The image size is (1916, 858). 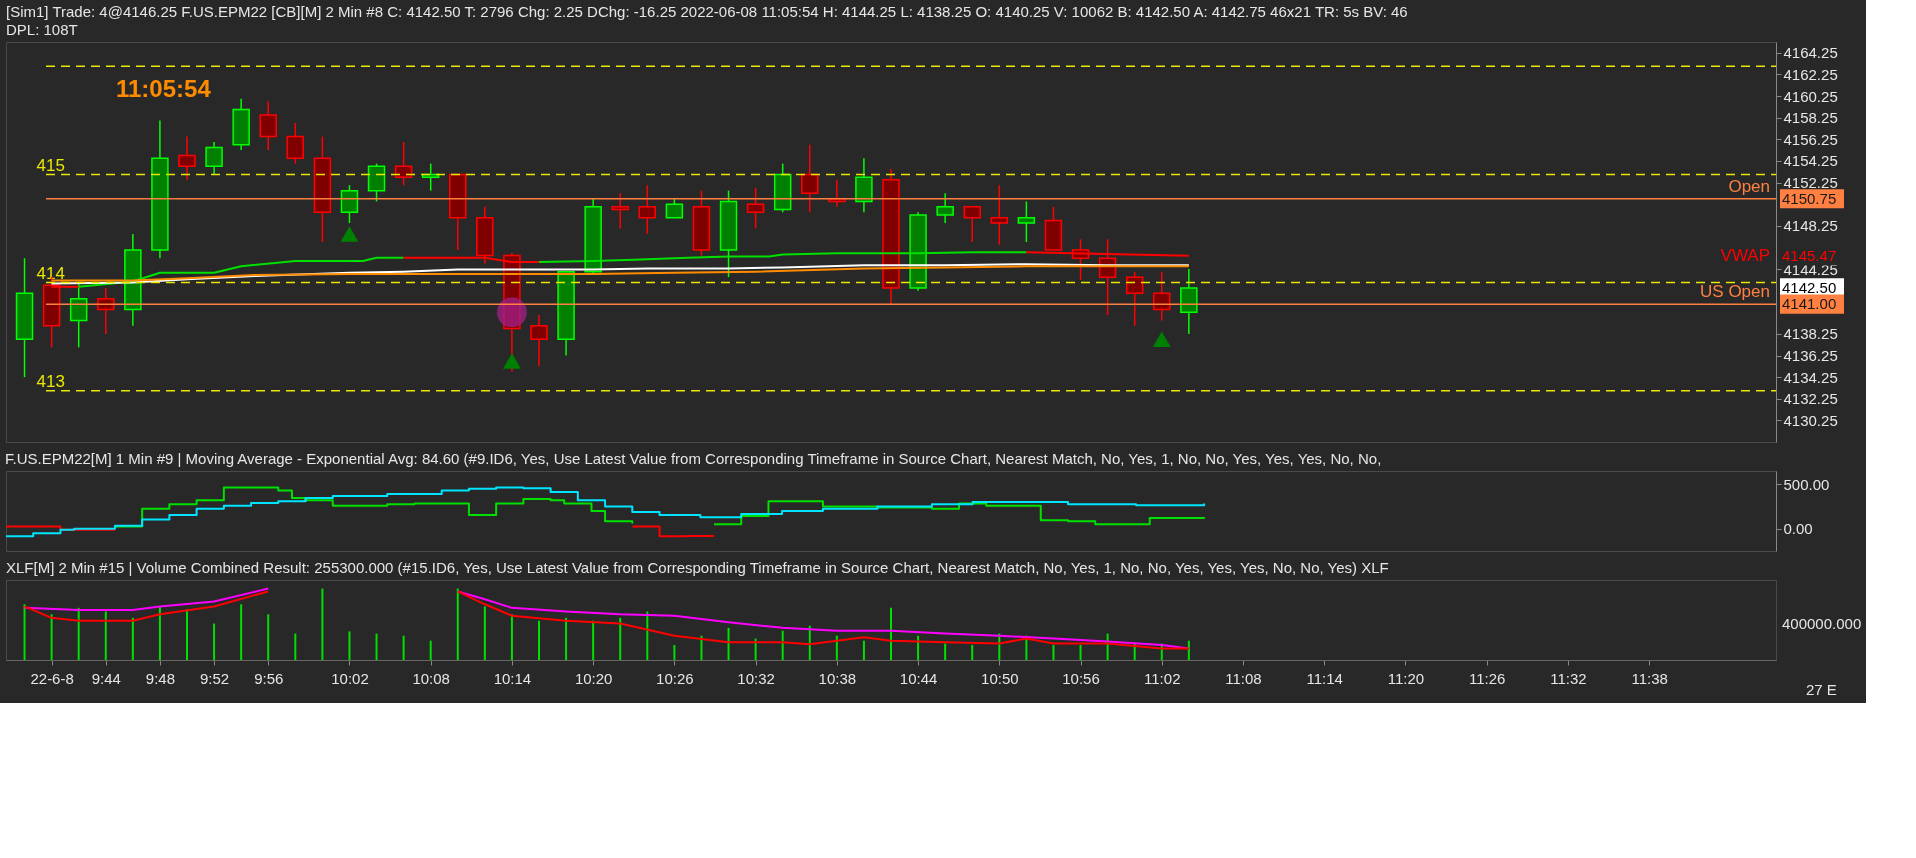 What do you see at coordinates (512, 678) in the screenshot?
I see `x-tick-label: 10:14` at bounding box center [512, 678].